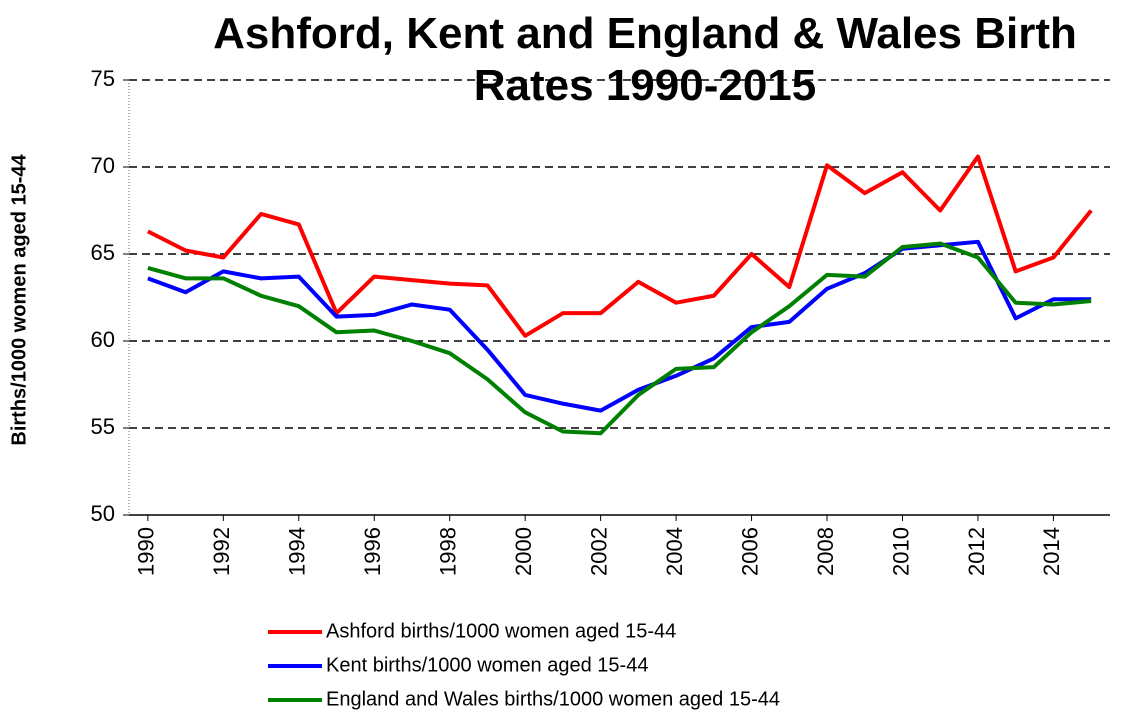 The width and height of the screenshot is (1125, 722). What do you see at coordinates (487, 665) in the screenshot?
I see `legend-label: Kent births/1000 women aged 15-44` at bounding box center [487, 665].